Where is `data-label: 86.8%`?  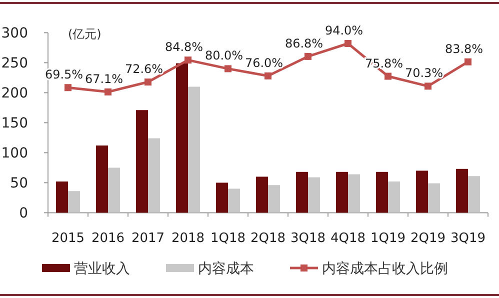 data-label: 86.8% is located at coordinates (304, 43).